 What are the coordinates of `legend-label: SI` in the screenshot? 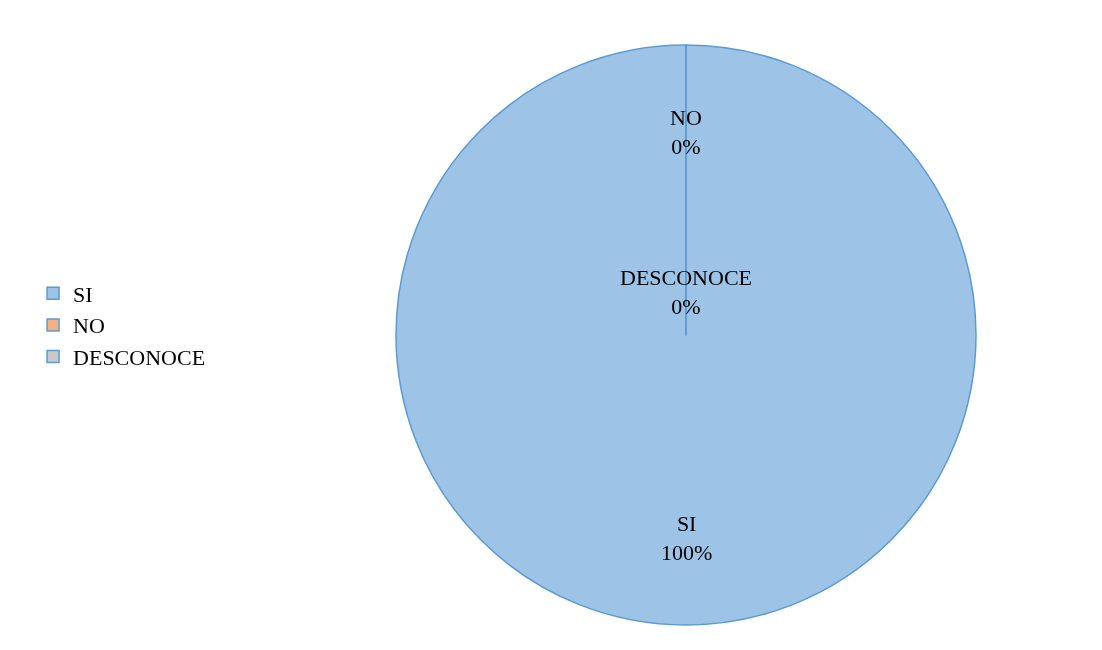 It's located at (83, 294).